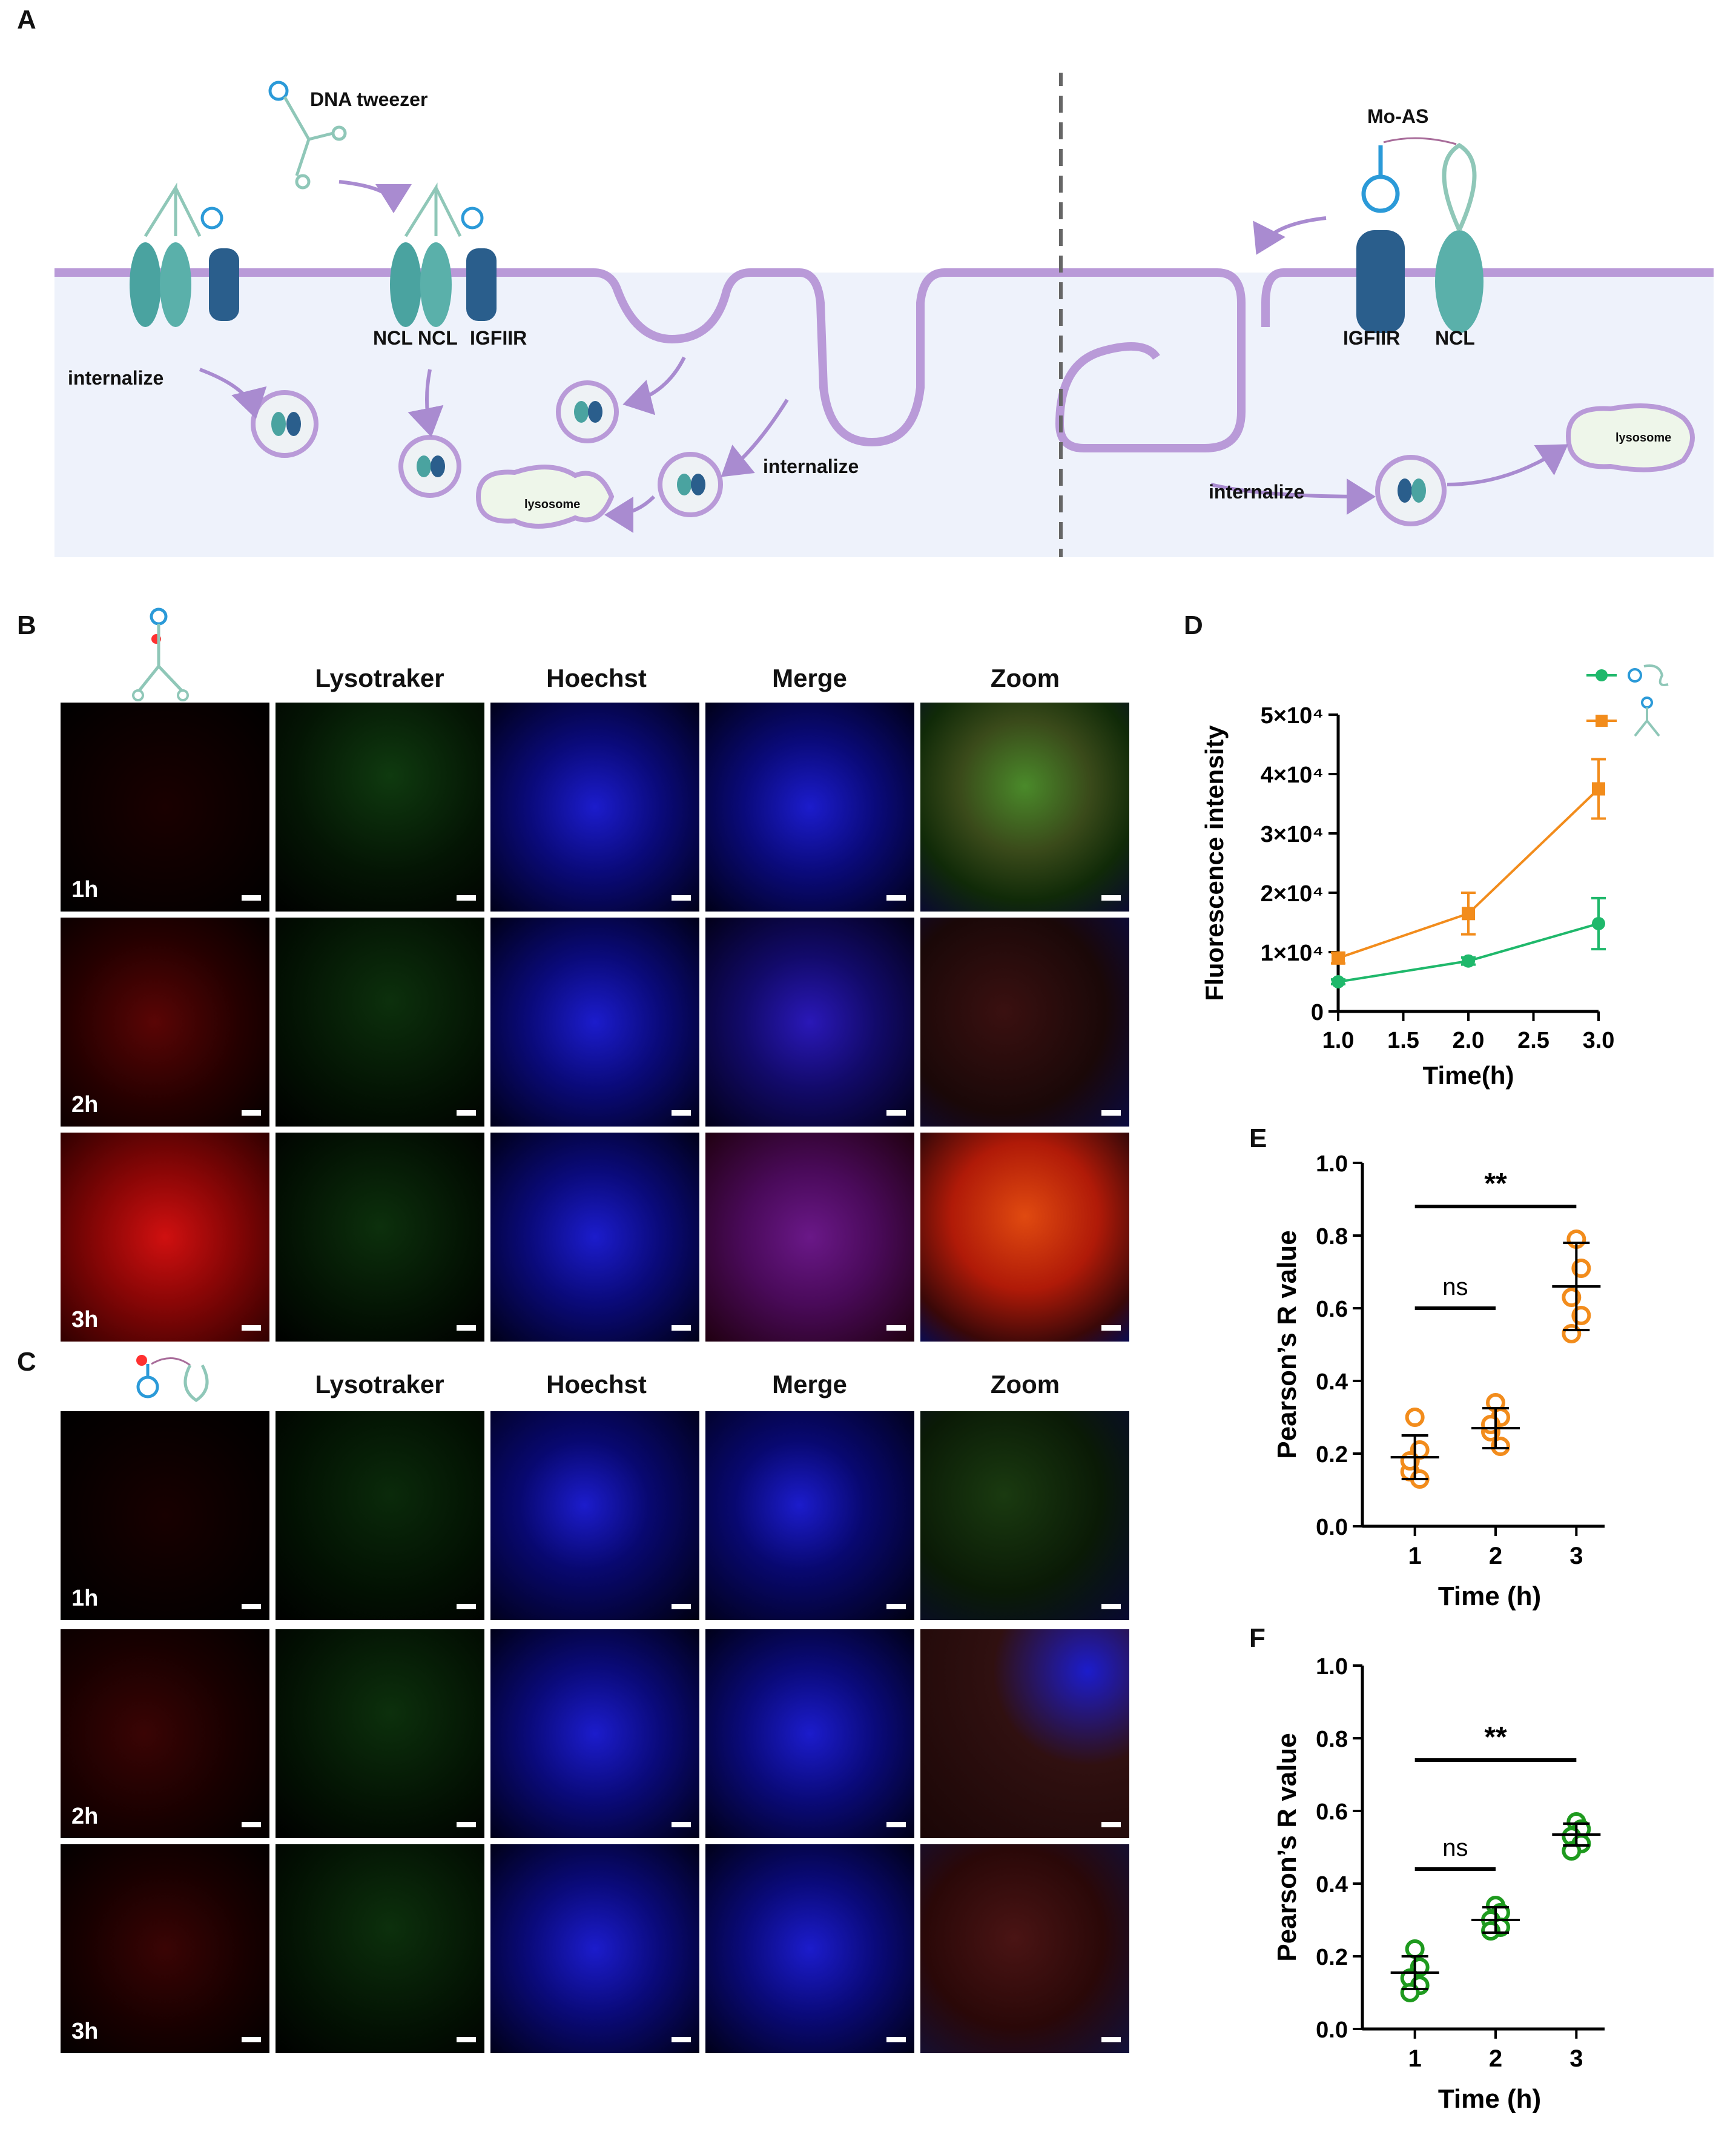 This screenshot has height=2138, width=1736. Describe the element at coordinates (1469, 1040) in the screenshot. I see `x-tick-label: 2.0` at that location.